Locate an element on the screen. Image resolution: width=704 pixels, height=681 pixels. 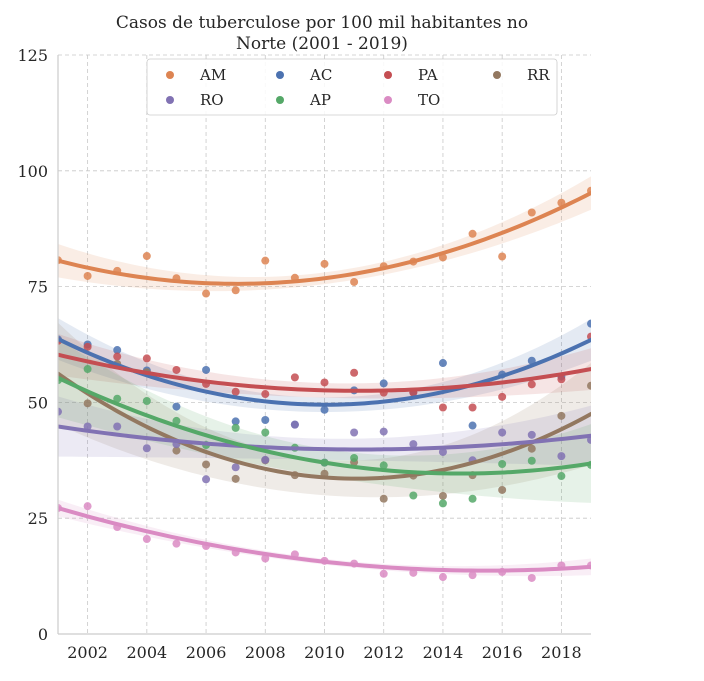
y-tick-label: 0 is located at coordinates (43, 634).